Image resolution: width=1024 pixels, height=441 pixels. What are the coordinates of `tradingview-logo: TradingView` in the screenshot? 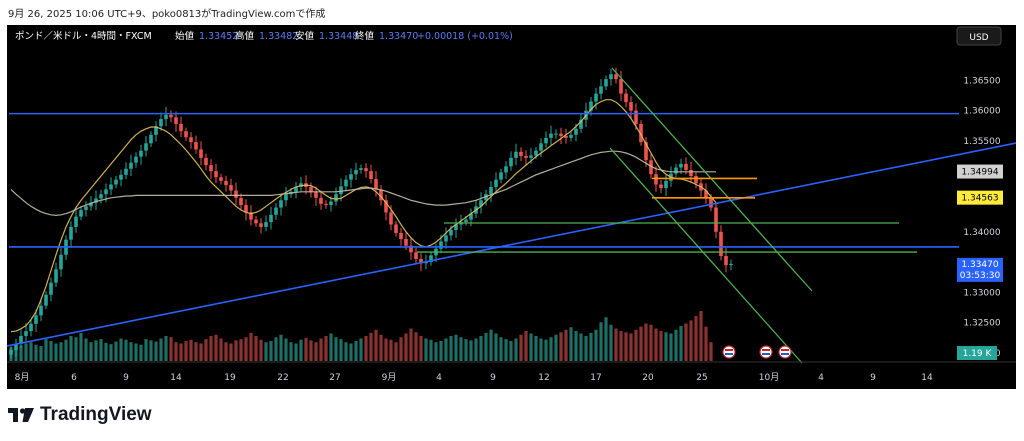 It's located at (80, 415).